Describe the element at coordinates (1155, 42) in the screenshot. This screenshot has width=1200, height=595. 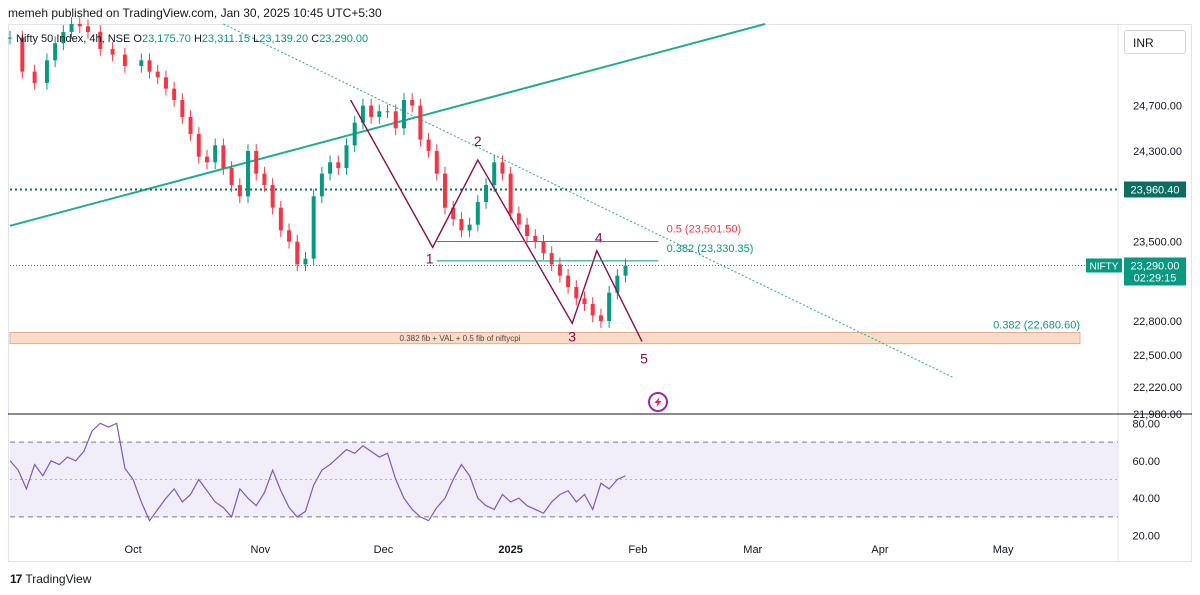
I see `currency-selector: INR` at that location.